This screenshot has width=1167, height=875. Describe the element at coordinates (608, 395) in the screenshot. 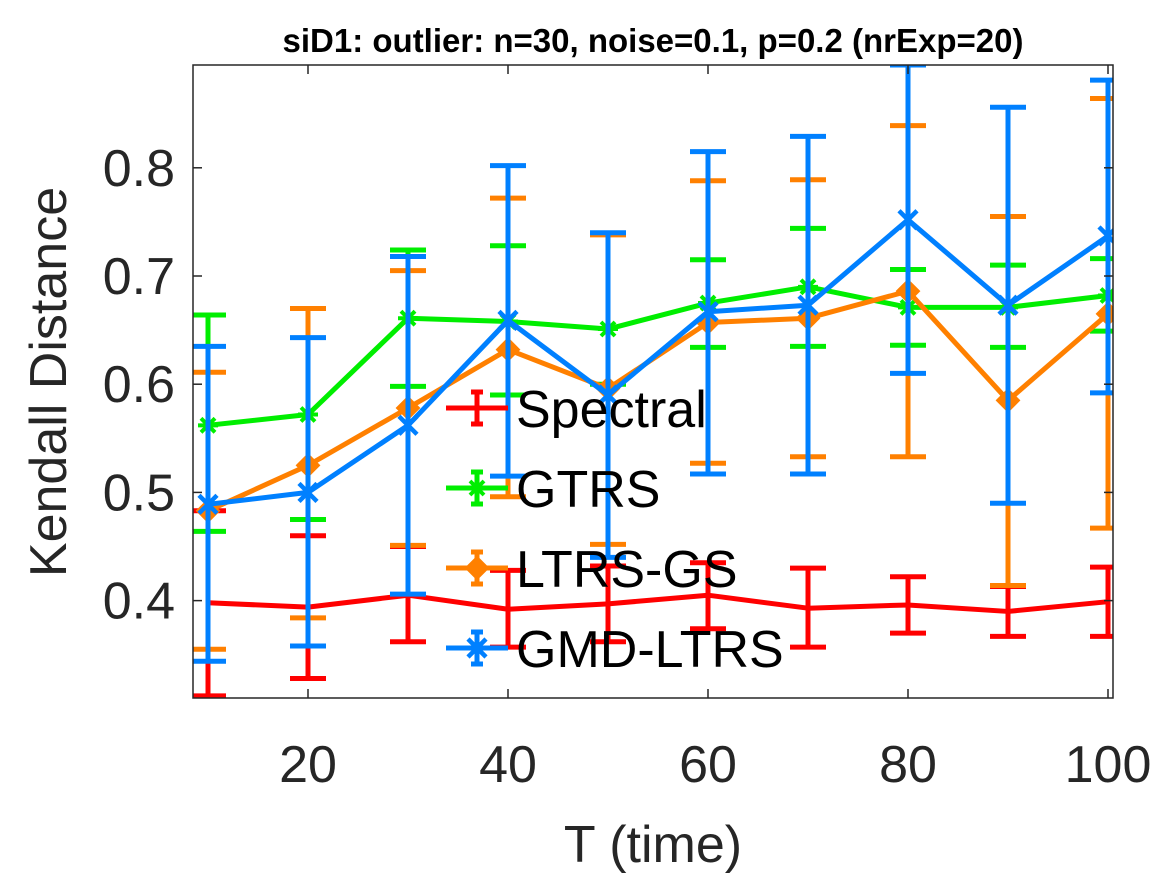

I see `point-gmd-ltrs-50-b` at that location.